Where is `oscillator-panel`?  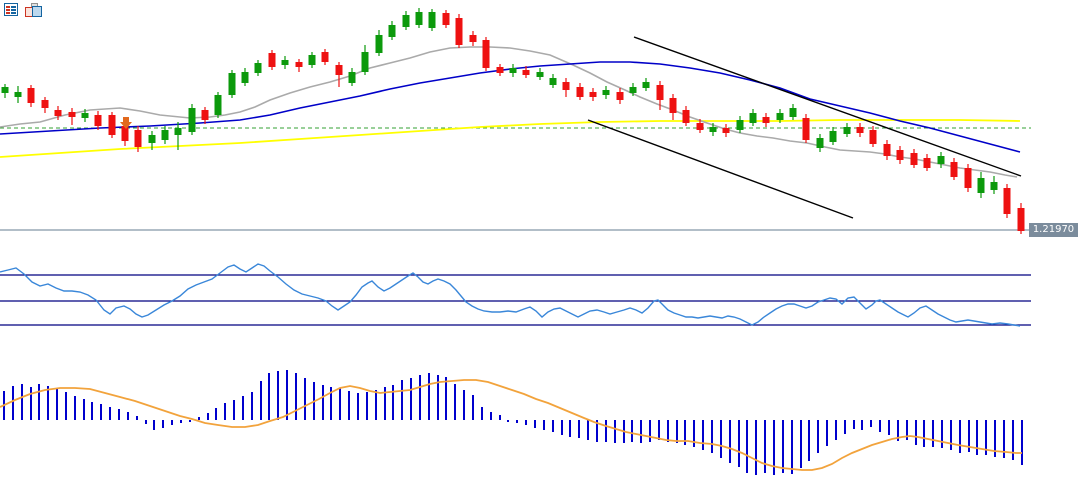 oscillator-panel is located at coordinates (515, 300).